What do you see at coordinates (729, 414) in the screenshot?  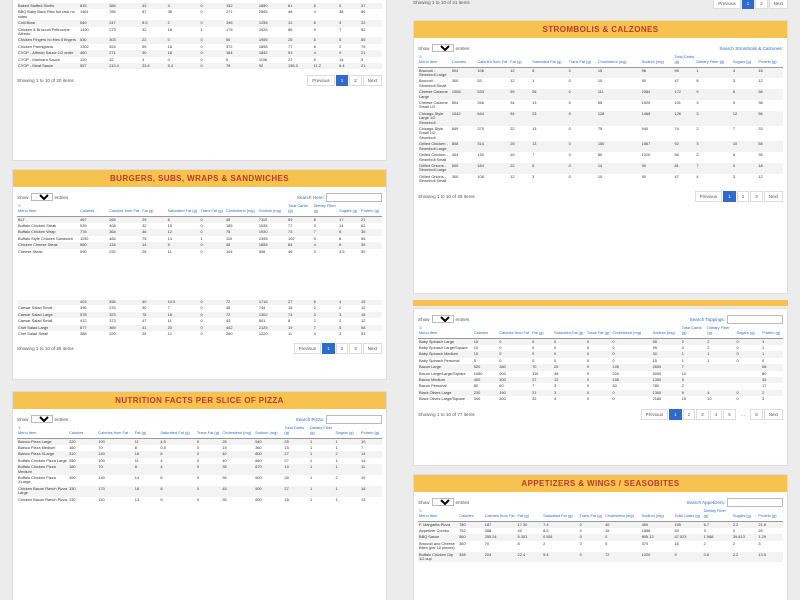 I see `page-5-button: 5` at bounding box center [729, 414].